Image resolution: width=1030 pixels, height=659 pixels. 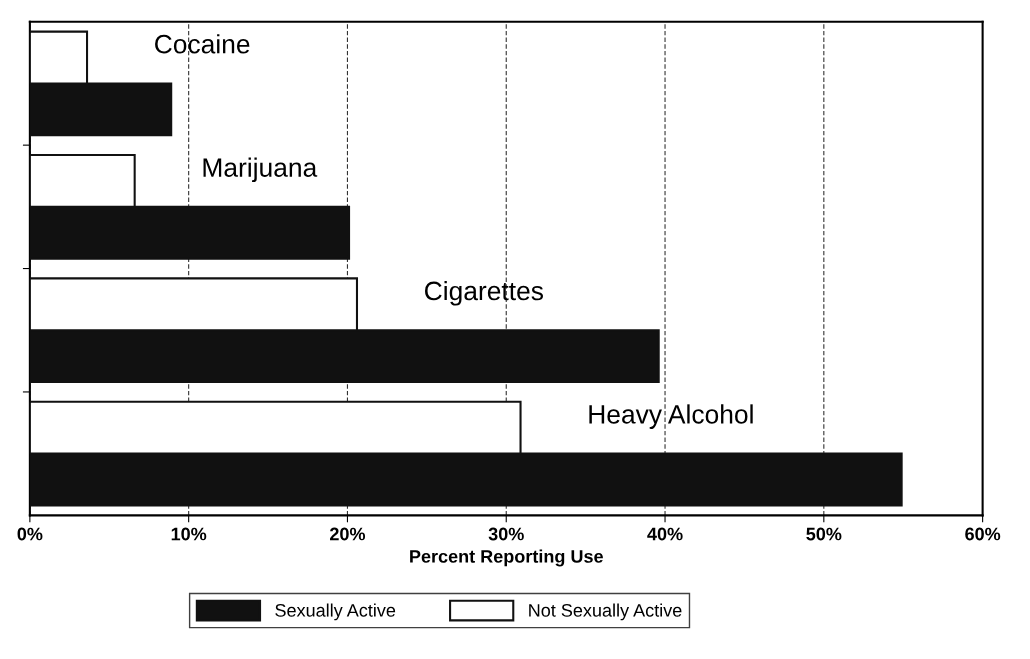 What do you see at coordinates (671, 416) in the screenshot?
I see `y-tick-label: Heavy Alcohol` at bounding box center [671, 416].